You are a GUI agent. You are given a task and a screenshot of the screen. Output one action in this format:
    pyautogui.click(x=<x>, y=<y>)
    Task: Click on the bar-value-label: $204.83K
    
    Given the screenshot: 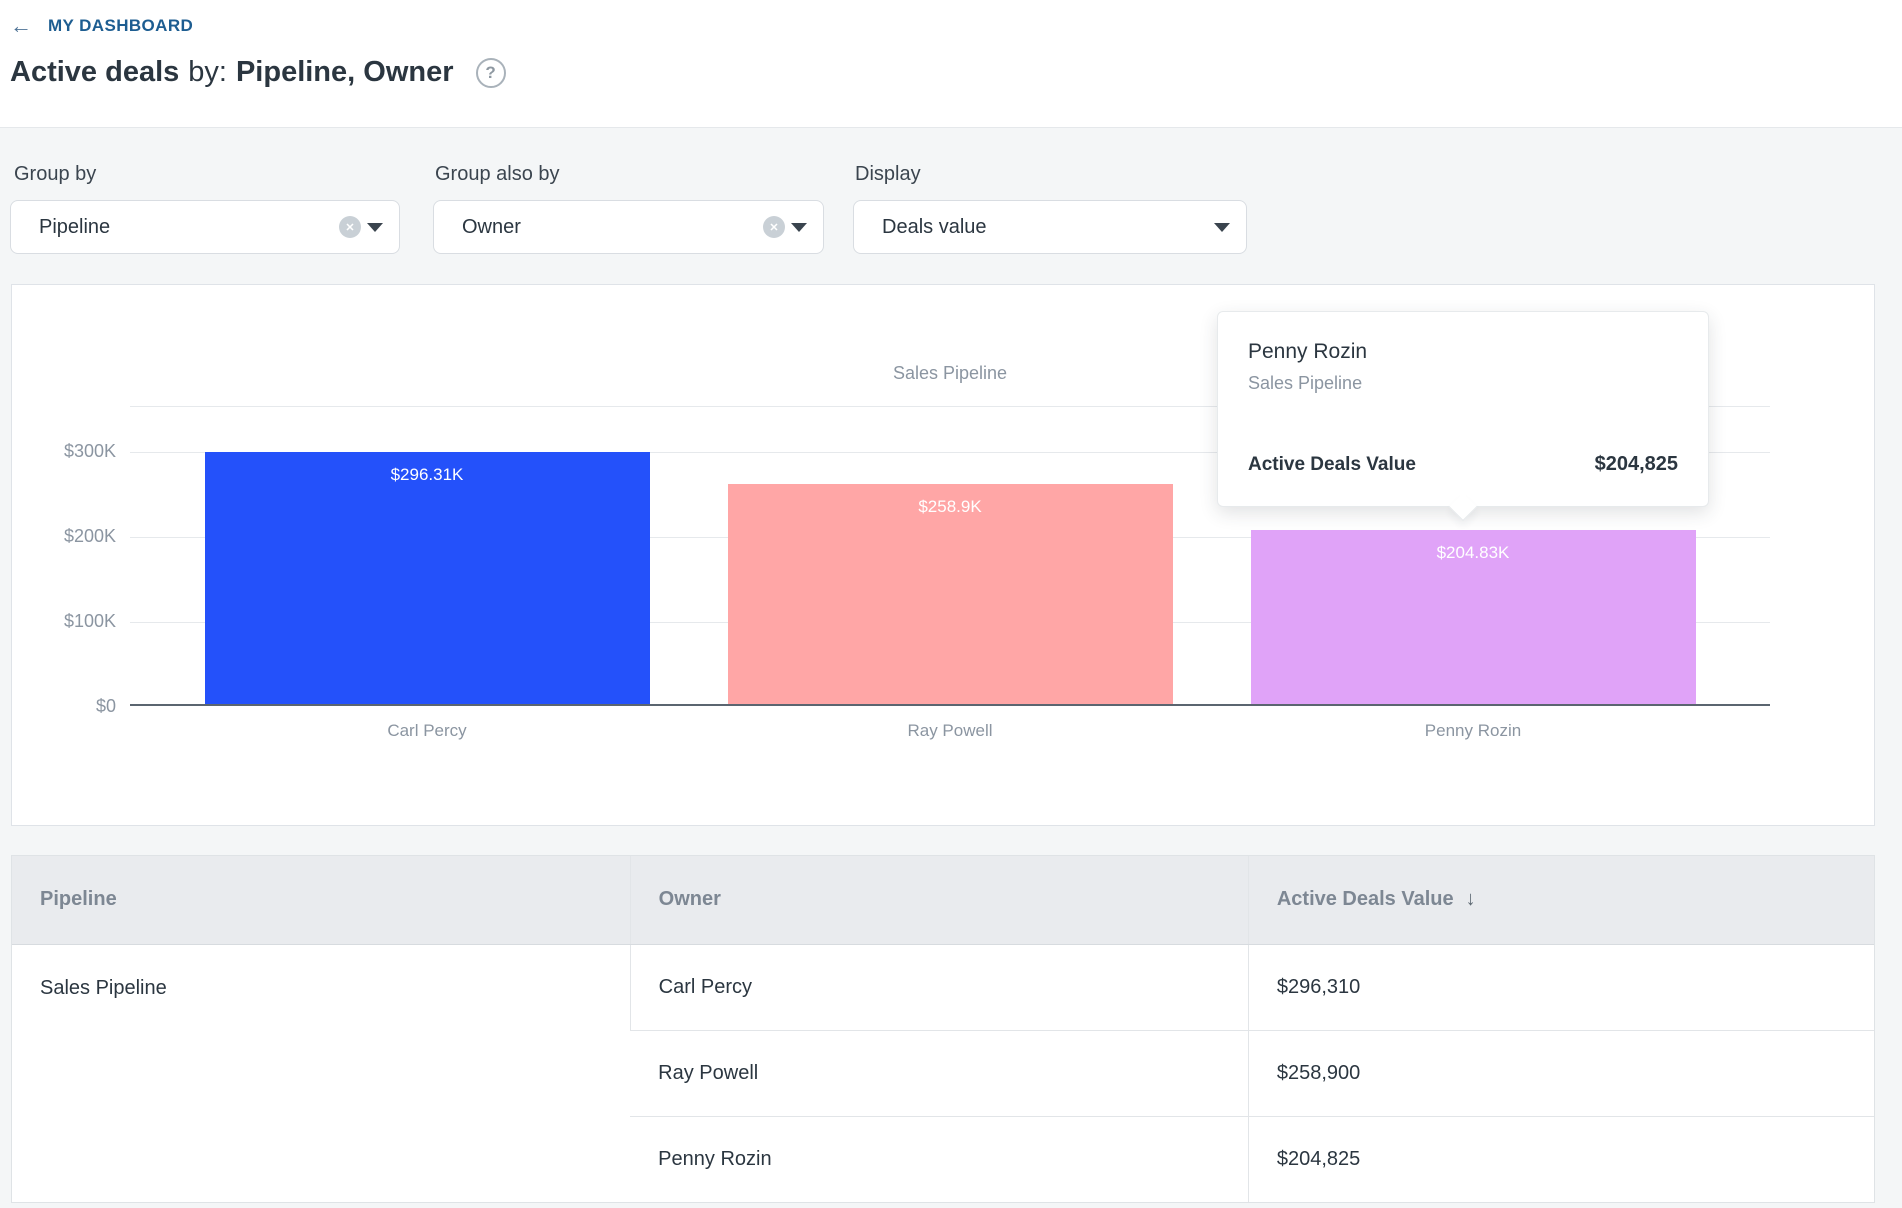 What is the action you would take?
    pyautogui.click(x=1473, y=552)
    